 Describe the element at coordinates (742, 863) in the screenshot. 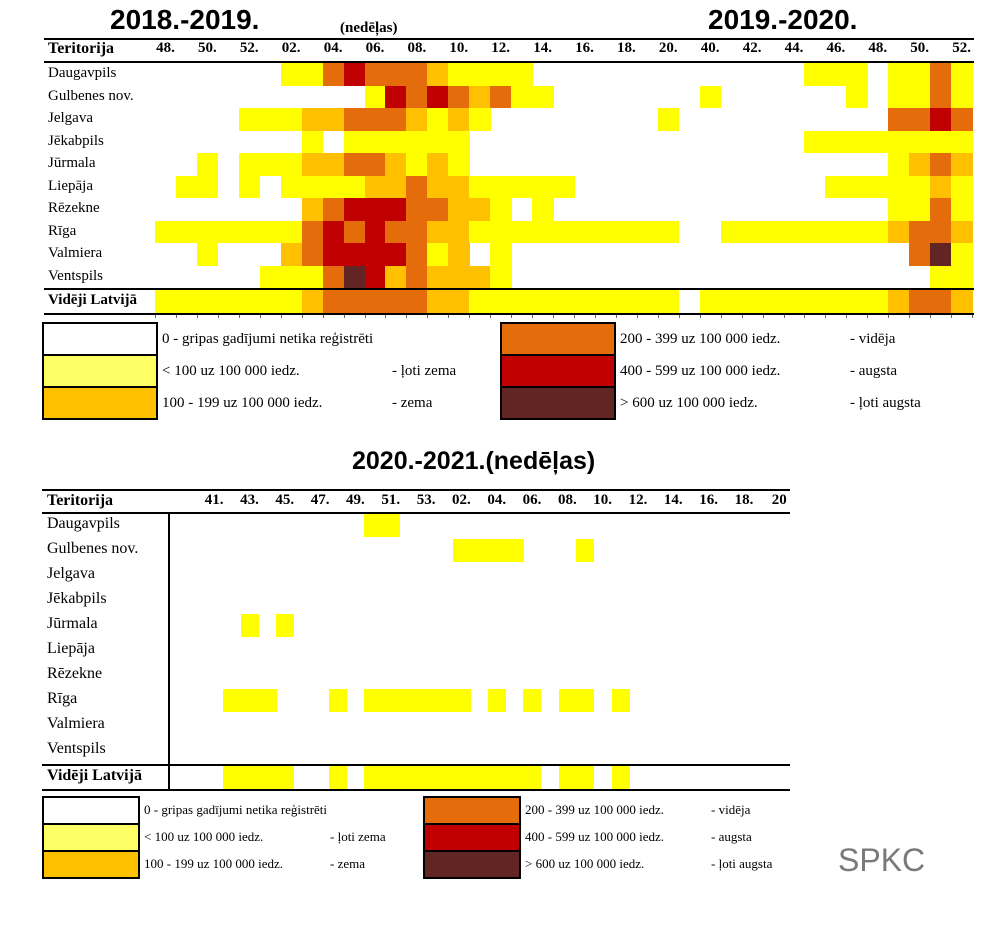

I see `legend-category-label: - ļoti augsta` at that location.